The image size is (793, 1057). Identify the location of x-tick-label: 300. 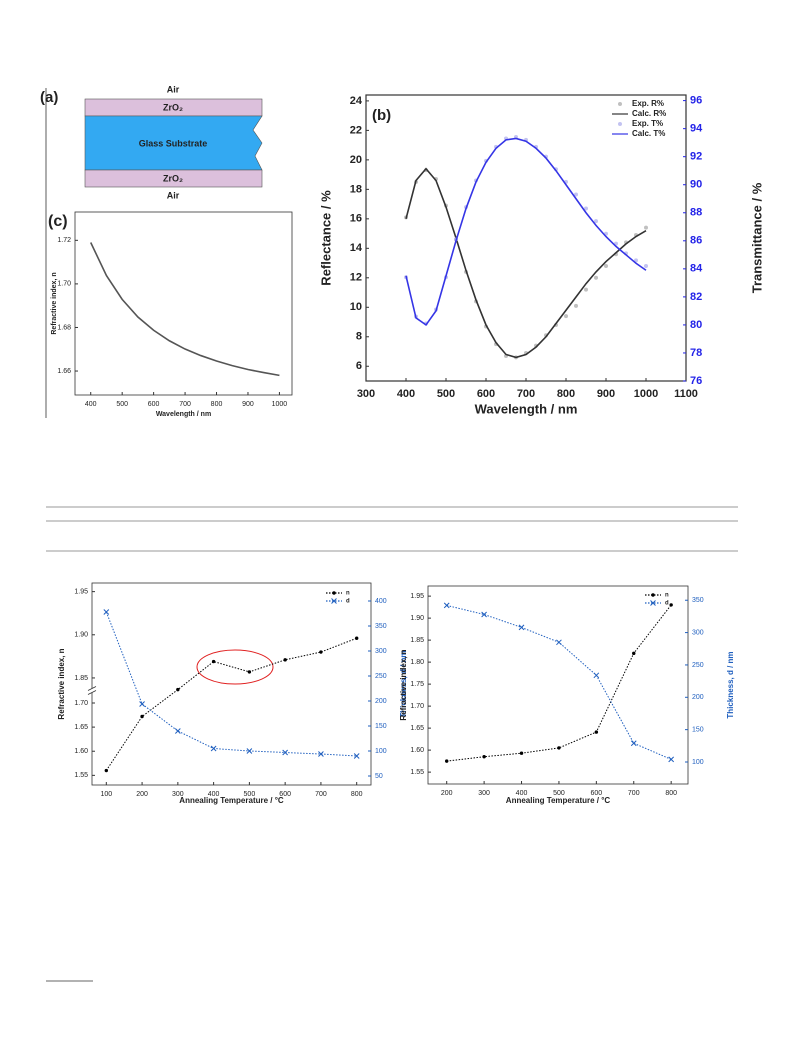
(366, 394).